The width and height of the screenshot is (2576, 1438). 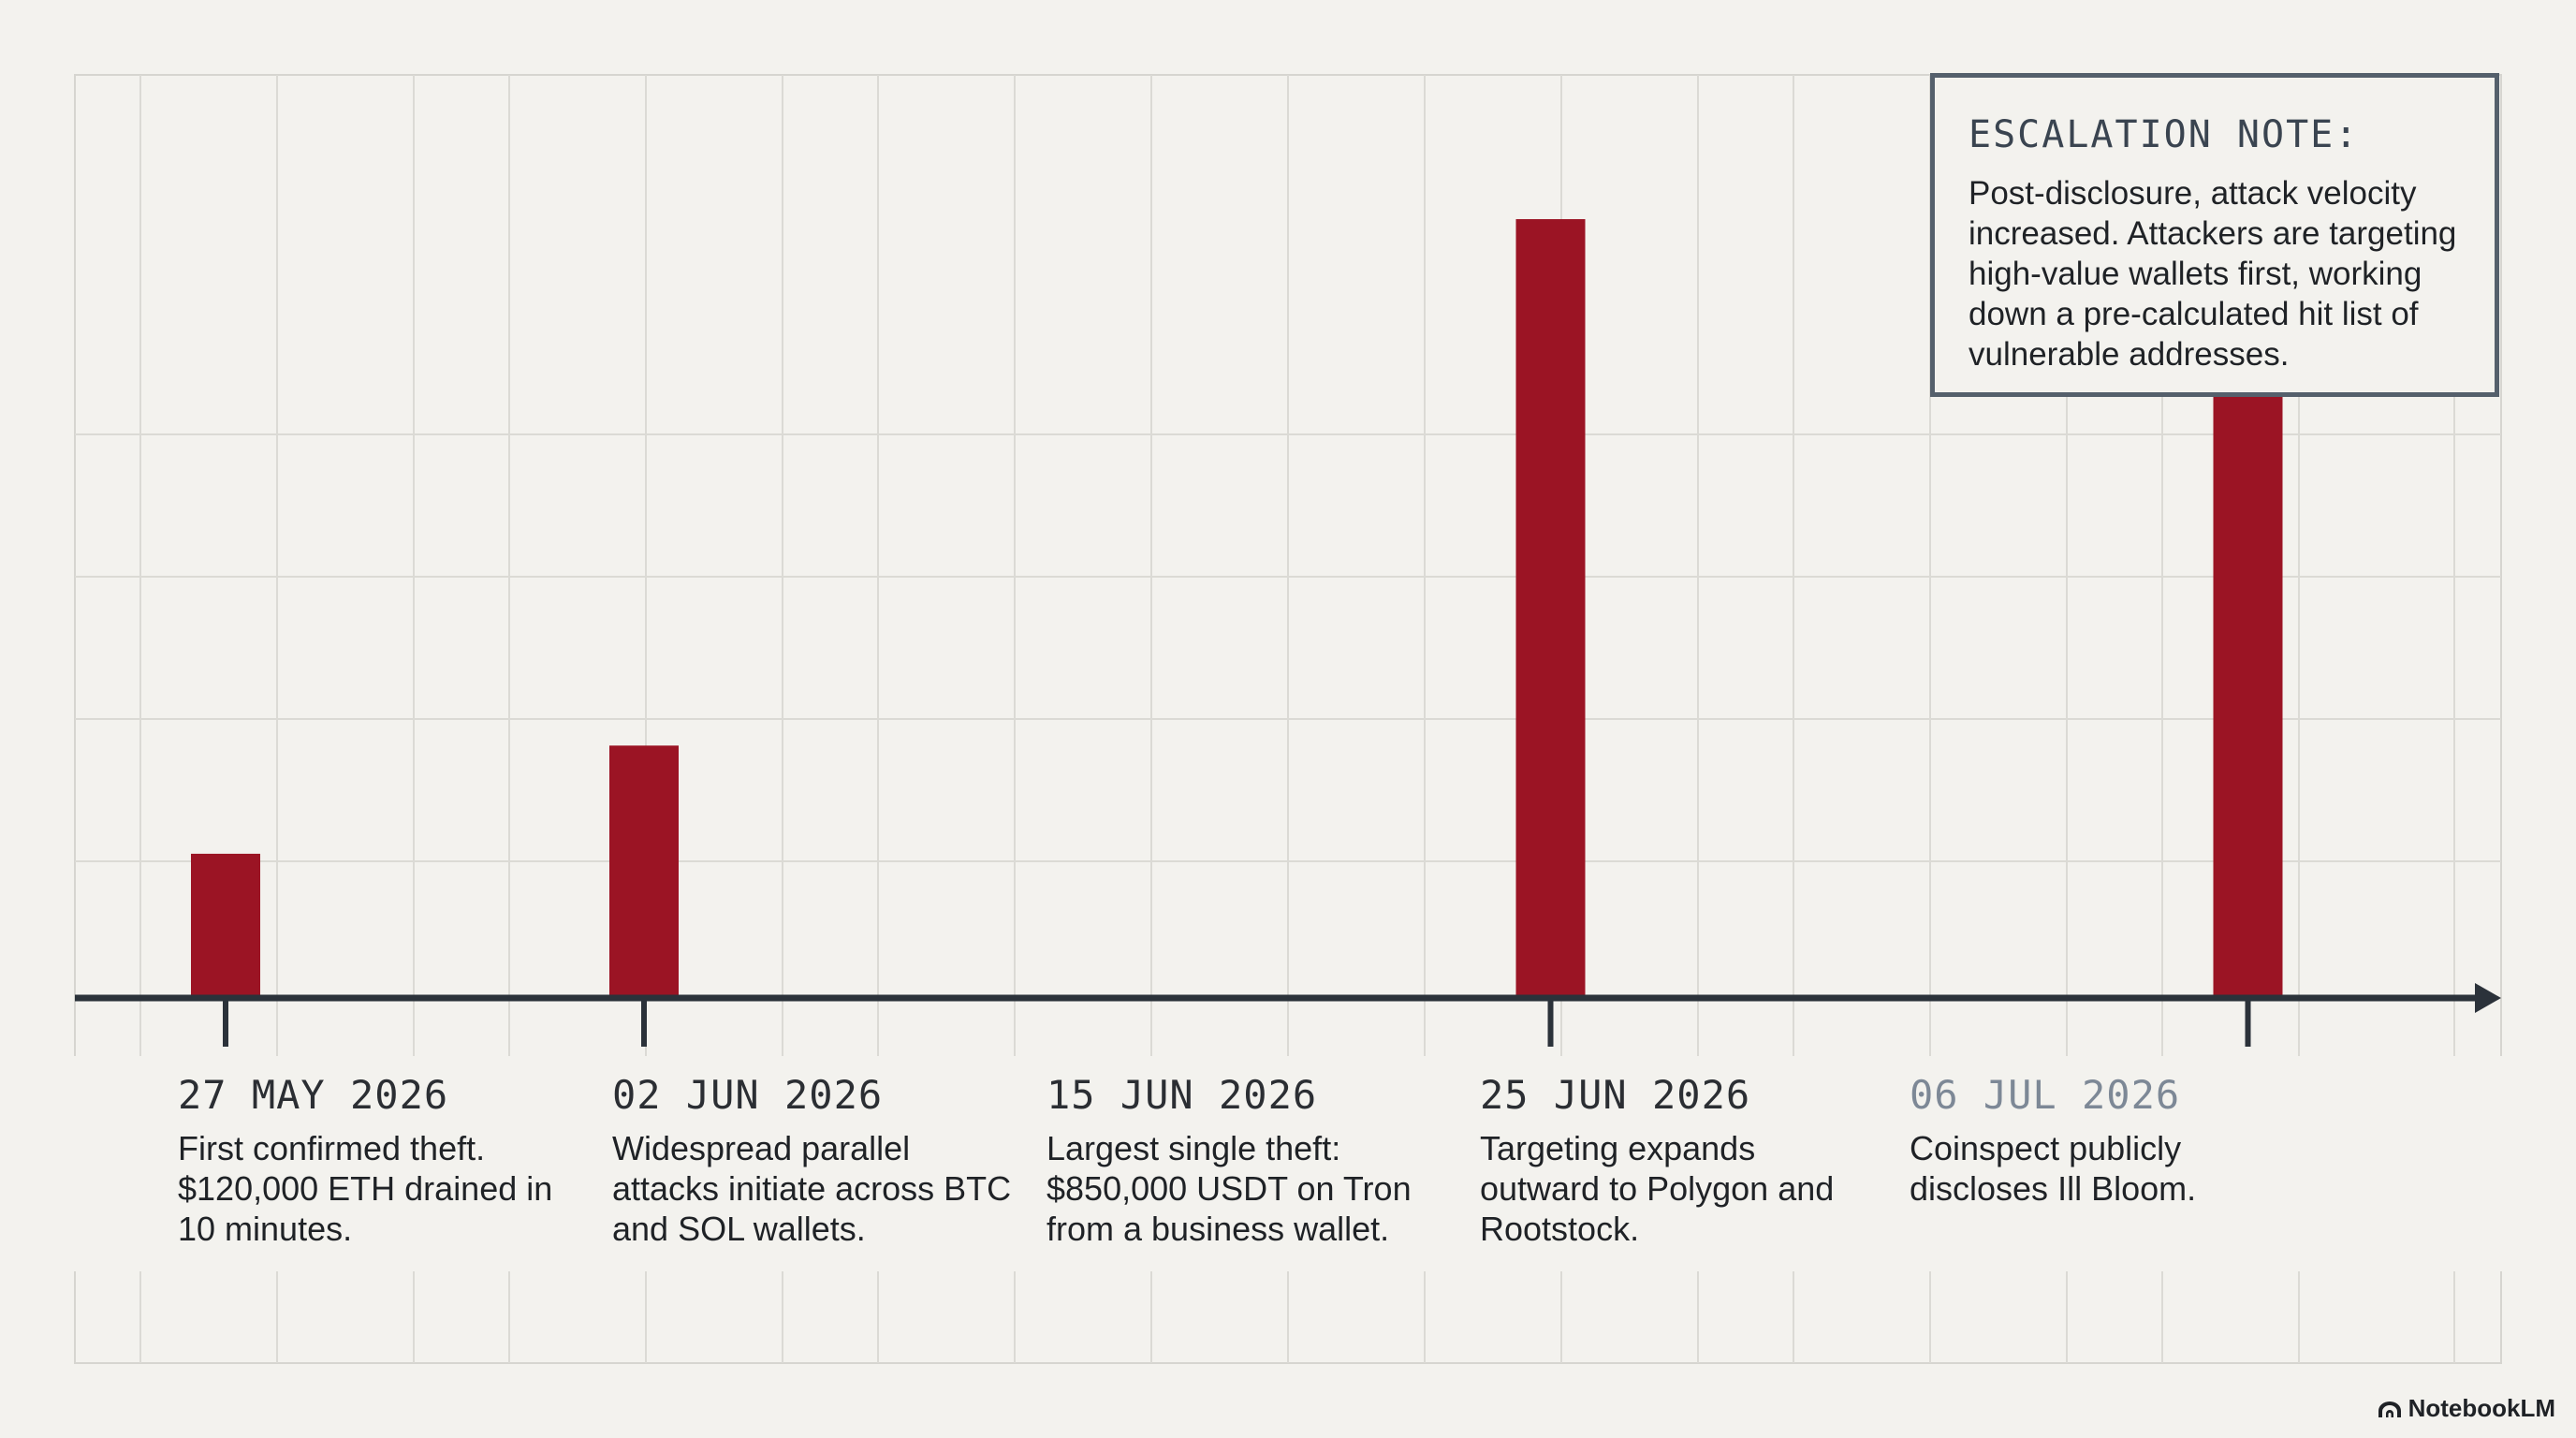 I want to click on event-description: Coinspect publicly discloses Ill Bloom., so click(x=2053, y=1168).